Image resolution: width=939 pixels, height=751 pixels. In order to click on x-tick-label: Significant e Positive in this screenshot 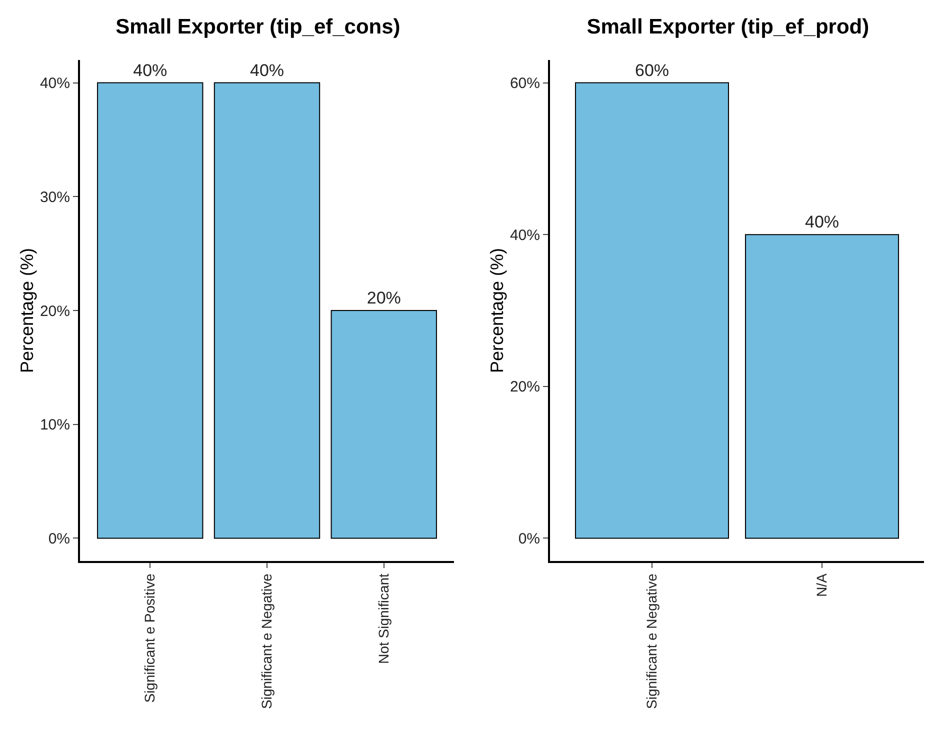, I will do `click(150, 638)`.